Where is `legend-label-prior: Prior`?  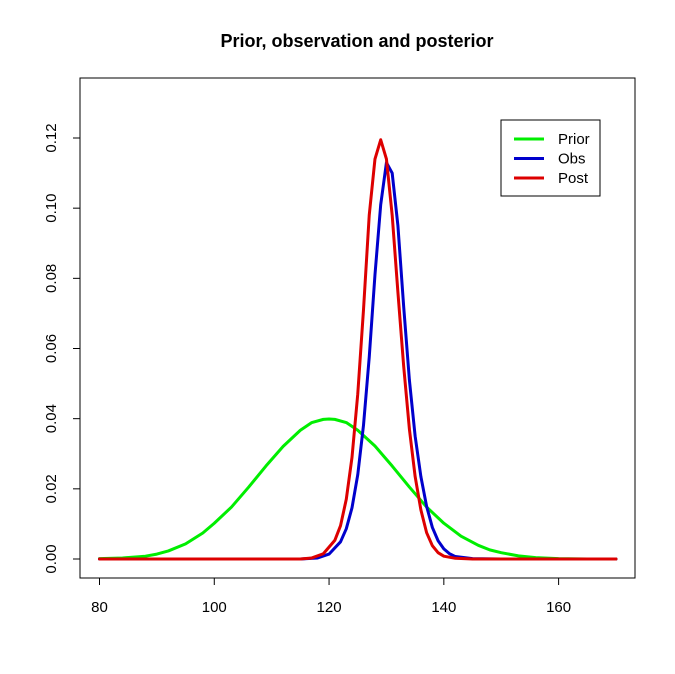
legend-label-prior: Prior is located at coordinates (574, 139).